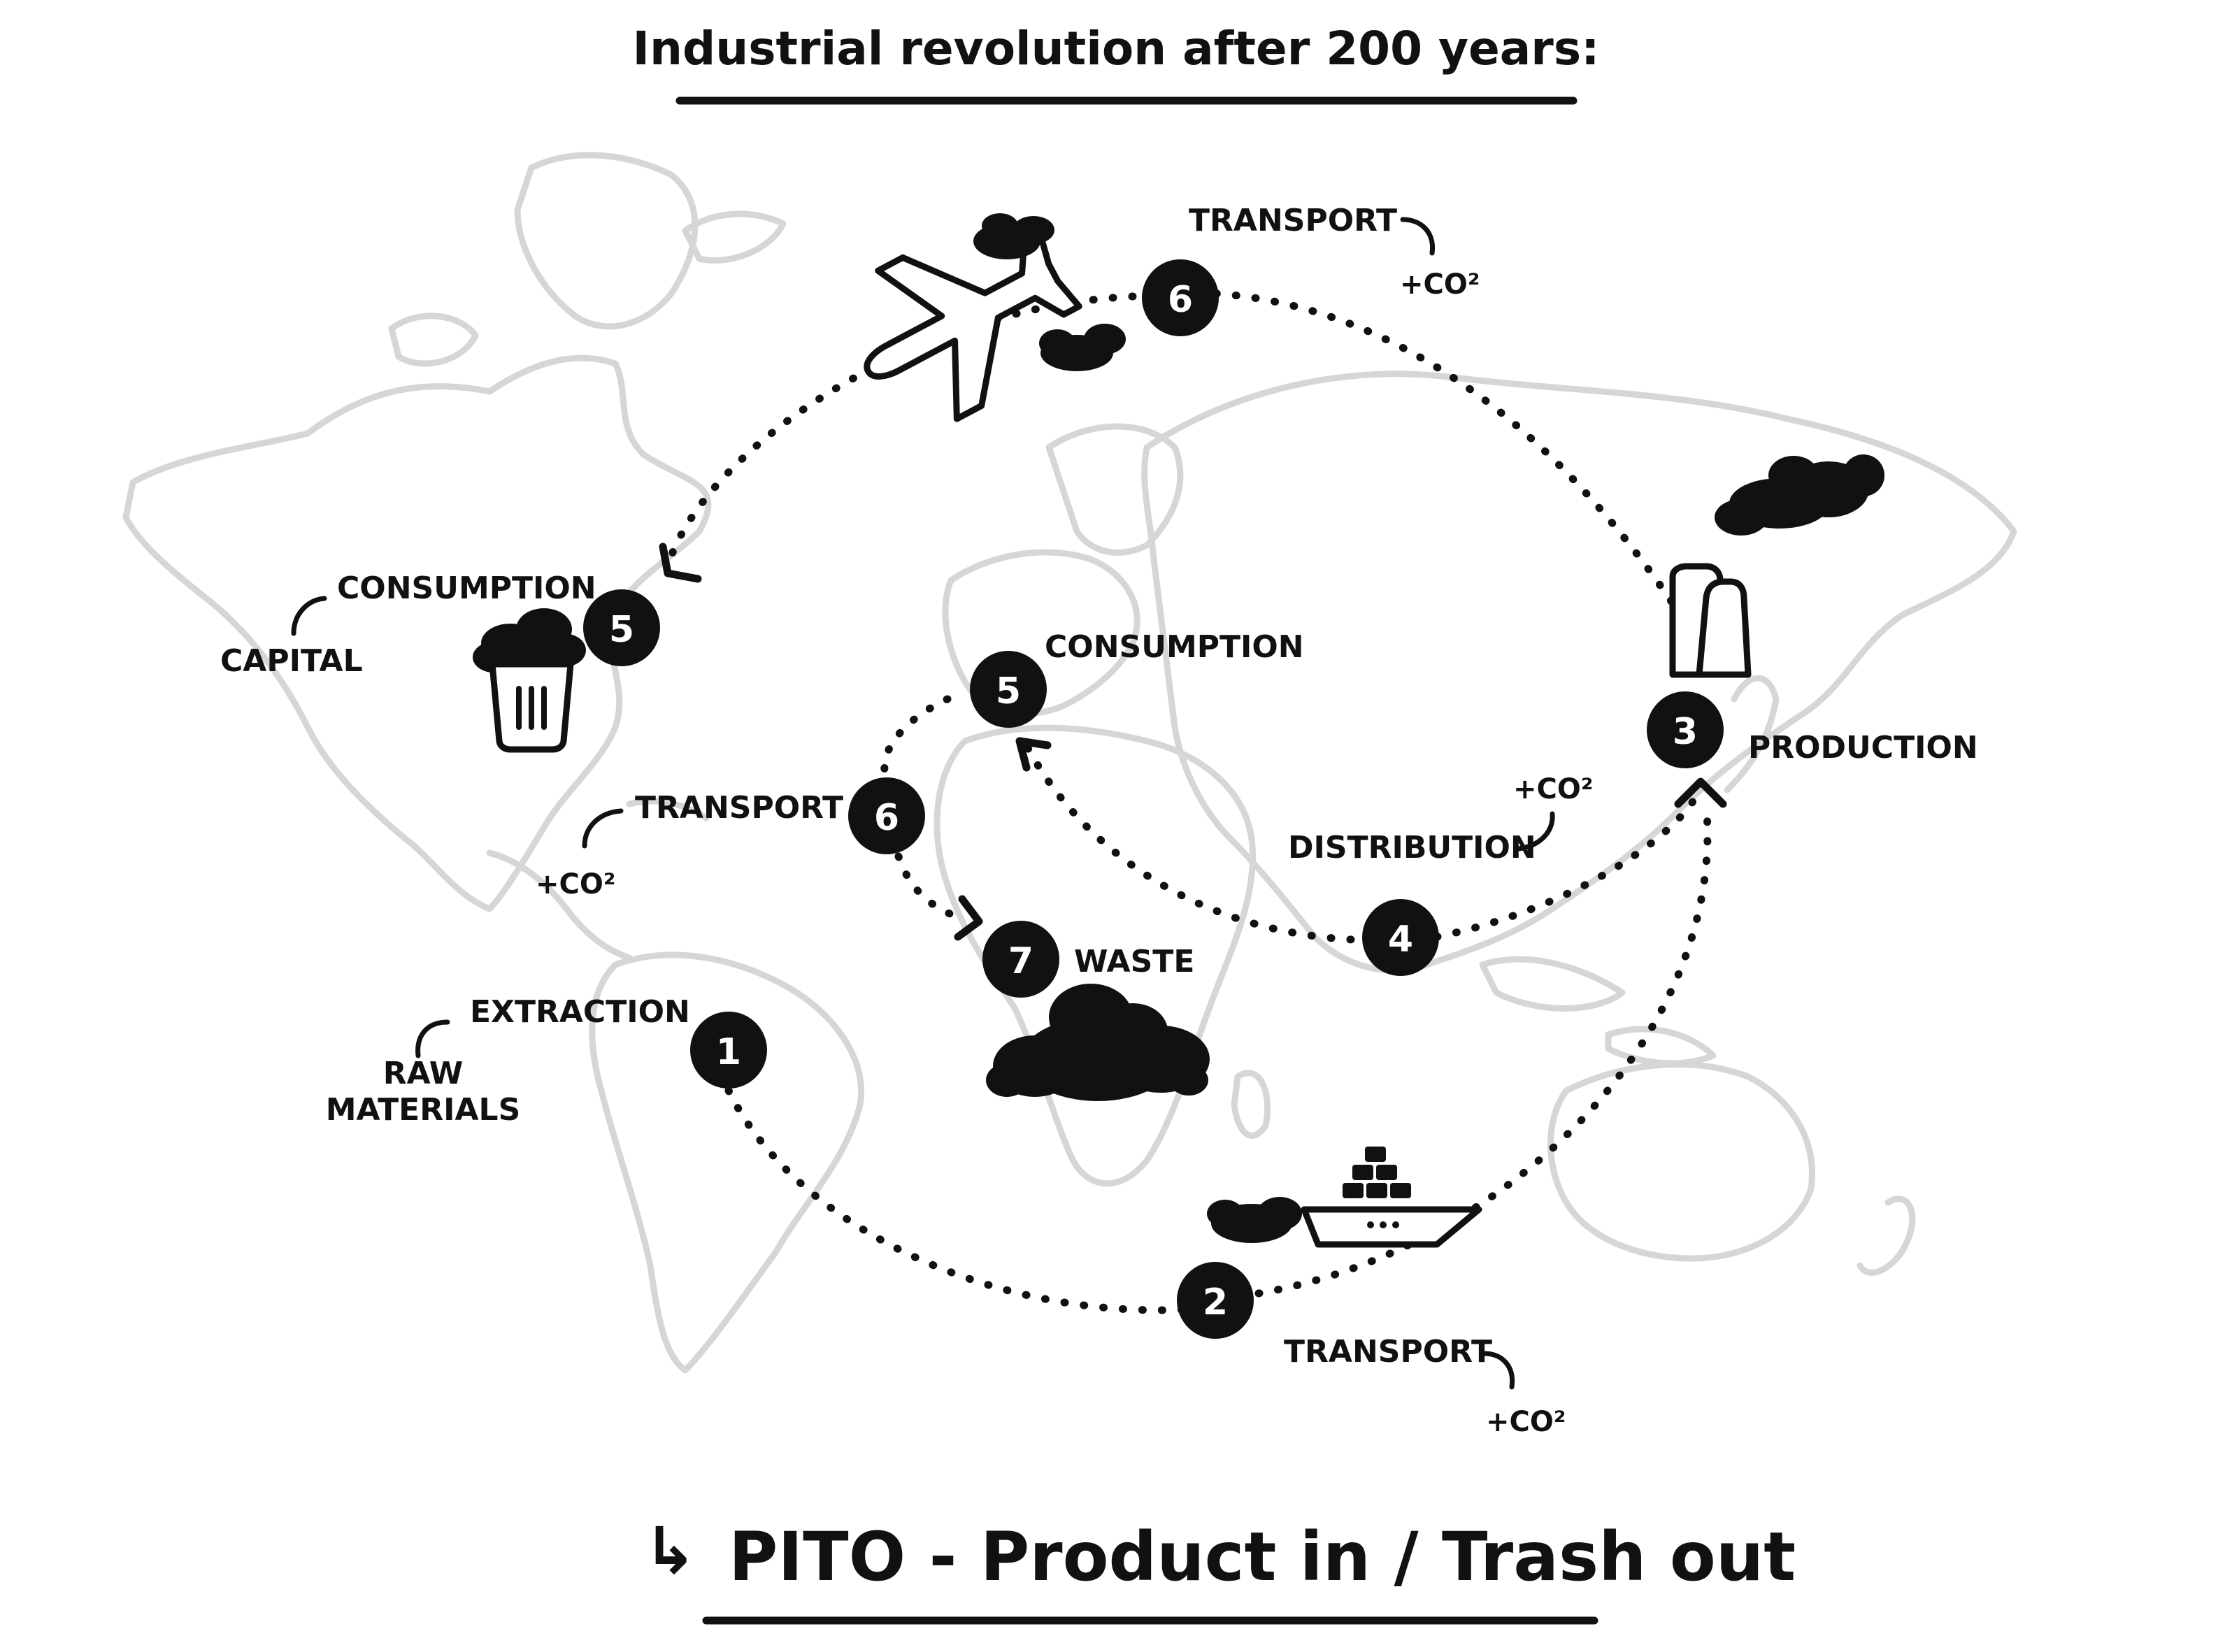 The width and height of the screenshot is (2232, 1652). Describe the element at coordinates (291, 661) in the screenshot. I see `capital-note: CAPITAL` at that location.